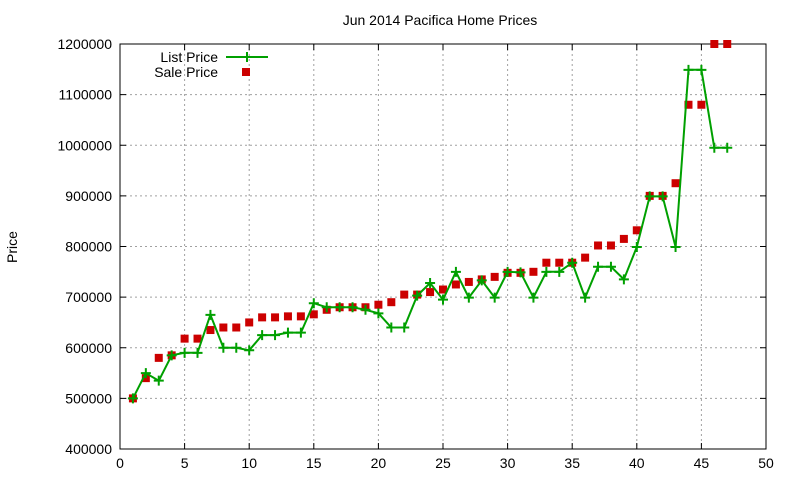 The height and width of the screenshot is (485, 800). Describe the element at coordinates (84, 145) in the screenshot. I see `y-tick-label: 1000000` at that location.